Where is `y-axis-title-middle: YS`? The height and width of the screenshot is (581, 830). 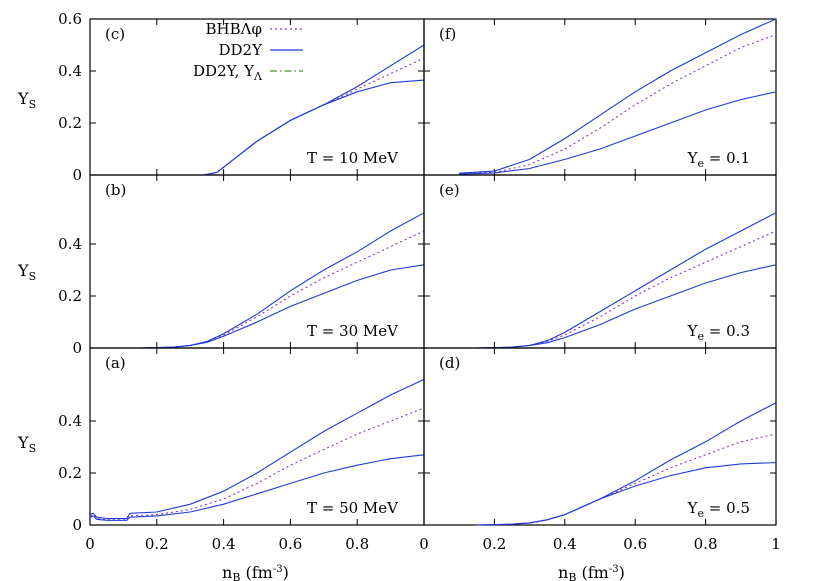 y-axis-title-middle: YS is located at coordinates (26, 272).